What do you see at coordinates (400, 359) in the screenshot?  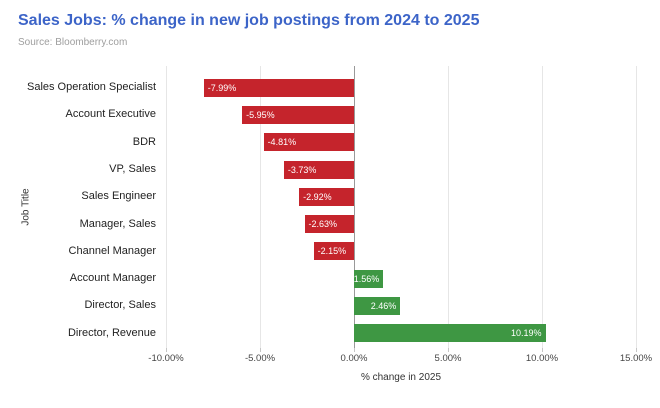 I see `x-axis-ticks: -10.00% -5.00% 0.00% 5.00% 10.00% 15.00%` at bounding box center [400, 359].